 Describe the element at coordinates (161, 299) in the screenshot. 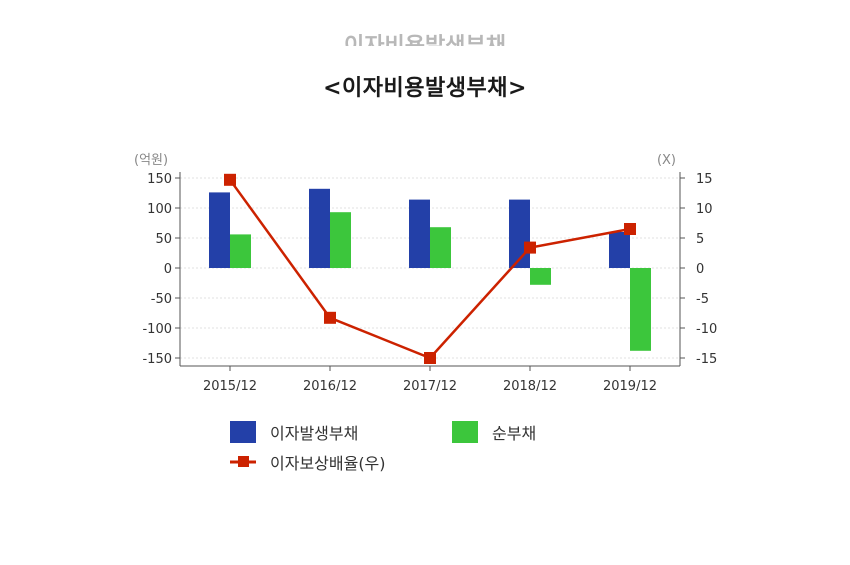

I see `y-left-tick-label: -50` at that location.